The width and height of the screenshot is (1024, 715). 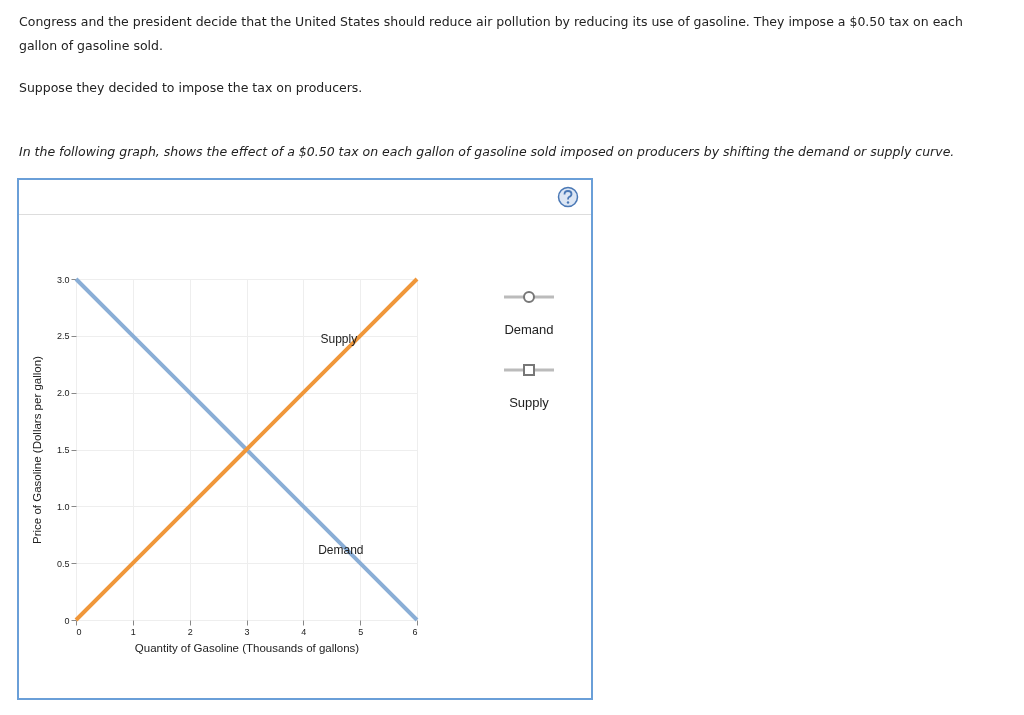 What do you see at coordinates (36, 449) in the screenshot?
I see `y-axis-title: Price of Gasoline (Dollars per gallon)` at bounding box center [36, 449].